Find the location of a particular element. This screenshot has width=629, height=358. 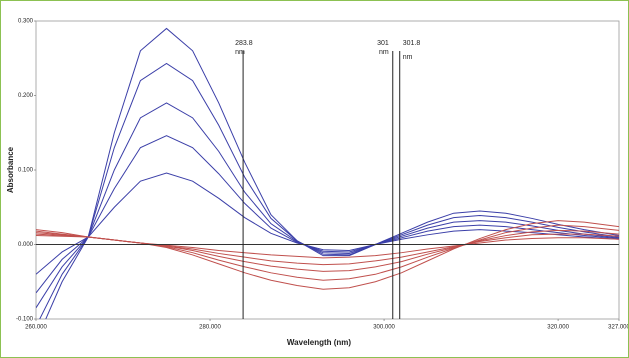

y-tick-label: 0.000 is located at coordinates (26, 245).